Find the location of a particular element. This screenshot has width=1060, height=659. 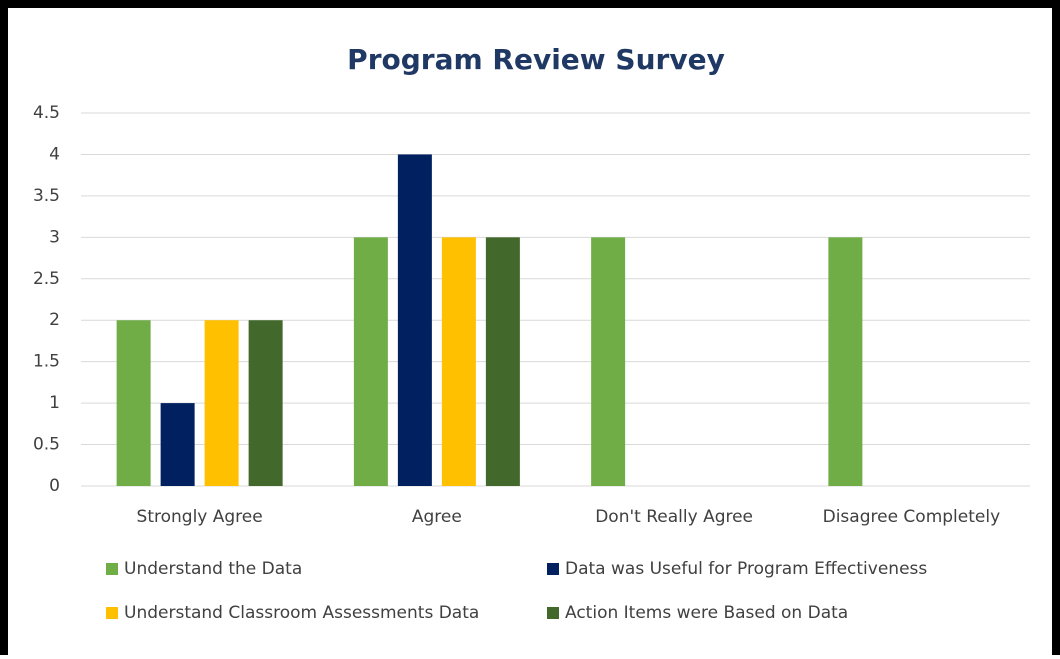

x-tick-label: Don't Really Agree is located at coordinates (674, 517).